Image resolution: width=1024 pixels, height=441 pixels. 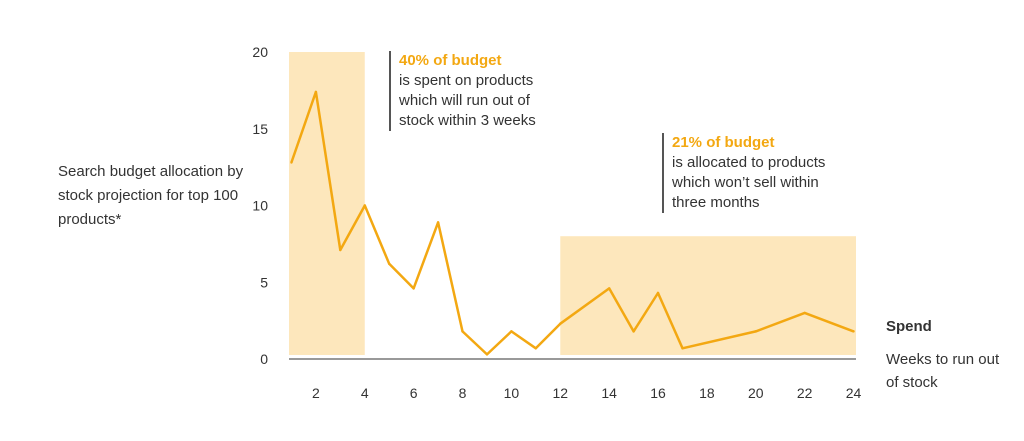 What do you see at coordinates (414, 393) in the screenshot?
I see `x-tick-label: 6` at bounding box center [414, 393].